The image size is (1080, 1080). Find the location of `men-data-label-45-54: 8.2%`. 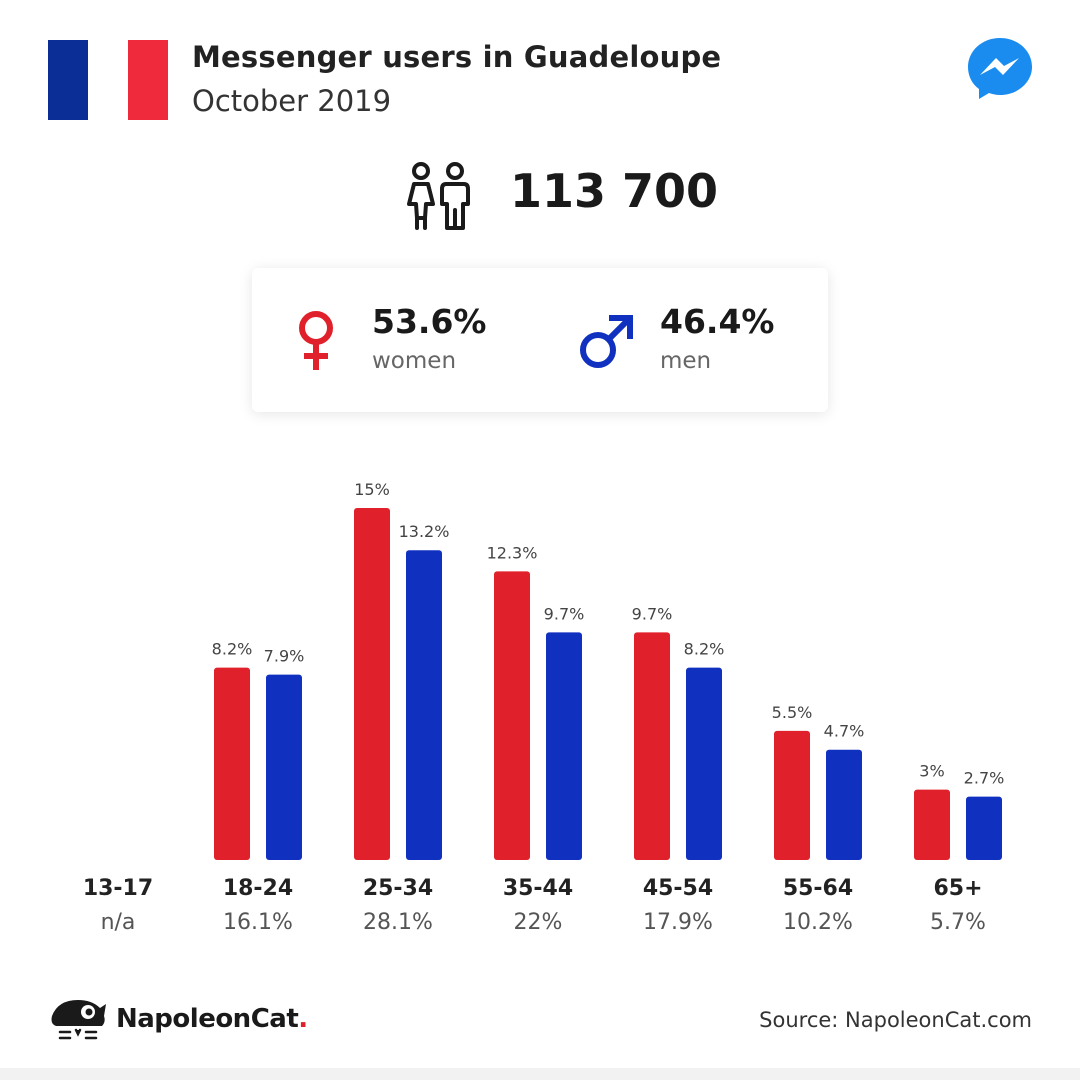

men-data-label-45-54: 8.2% is located at coordinates (704, 649).